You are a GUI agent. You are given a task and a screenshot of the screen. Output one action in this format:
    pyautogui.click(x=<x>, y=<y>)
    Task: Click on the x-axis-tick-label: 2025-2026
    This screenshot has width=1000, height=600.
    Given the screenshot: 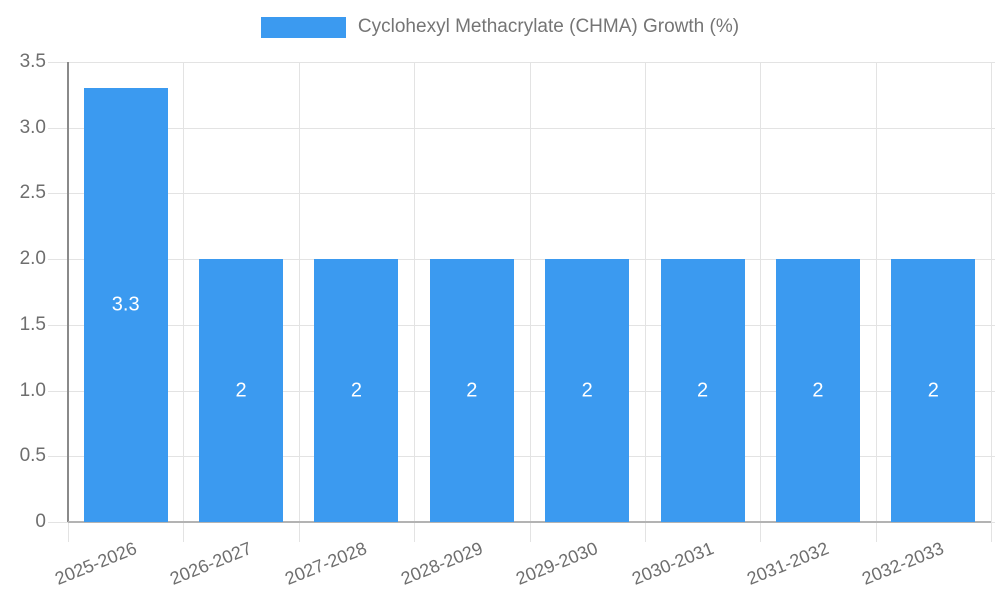 What is the action you would take?
    pyautogui.click(x=95, y=563)
    